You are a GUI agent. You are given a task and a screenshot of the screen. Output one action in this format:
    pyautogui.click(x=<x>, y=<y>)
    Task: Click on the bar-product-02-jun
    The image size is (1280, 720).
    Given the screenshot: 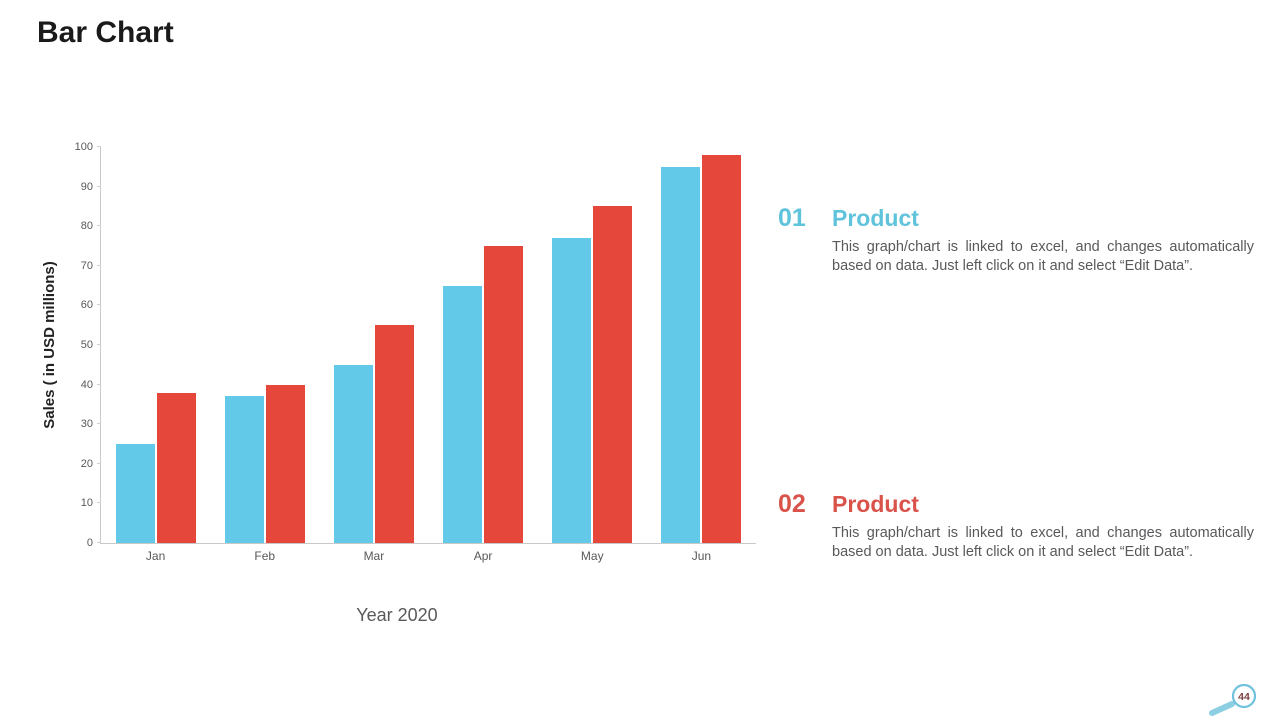 What is the action you would take?
    pyautogui.click(x=722, y=348)
    